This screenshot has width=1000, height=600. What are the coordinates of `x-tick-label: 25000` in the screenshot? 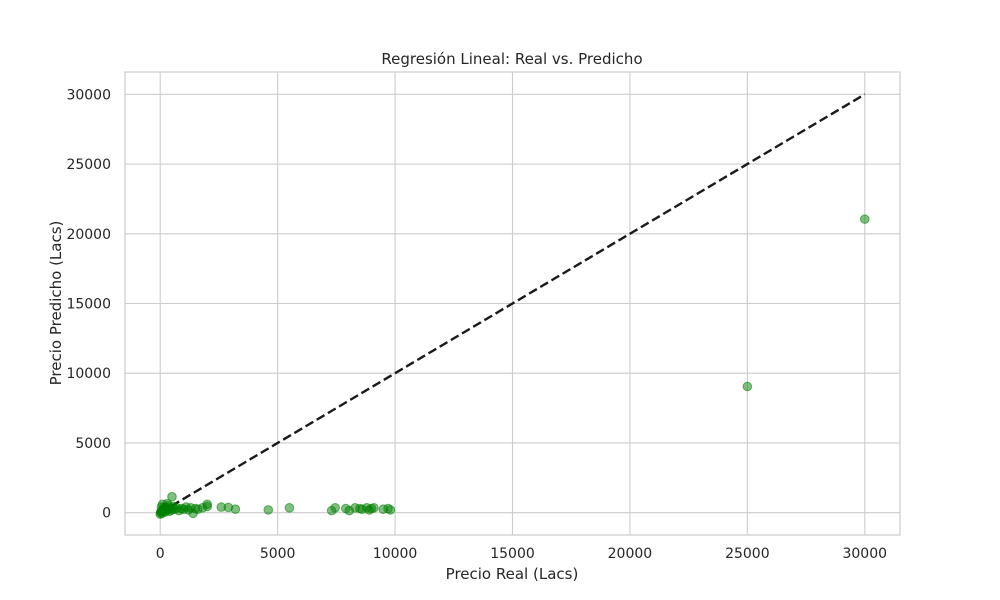 It's located at (747, 554).